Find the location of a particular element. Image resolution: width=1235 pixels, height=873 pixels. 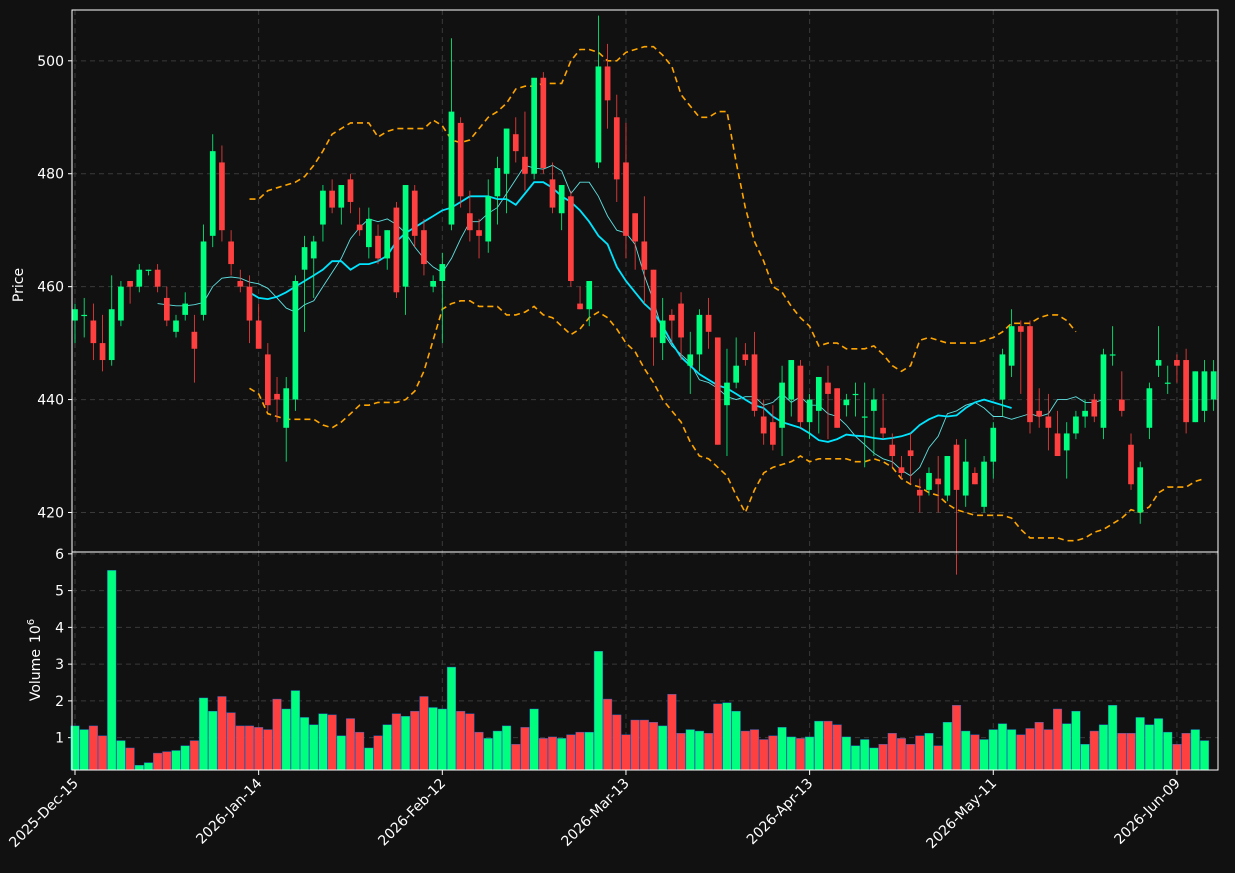

price-y-axis: 420 440 460 480 500 is located at coordinates (54, 287).